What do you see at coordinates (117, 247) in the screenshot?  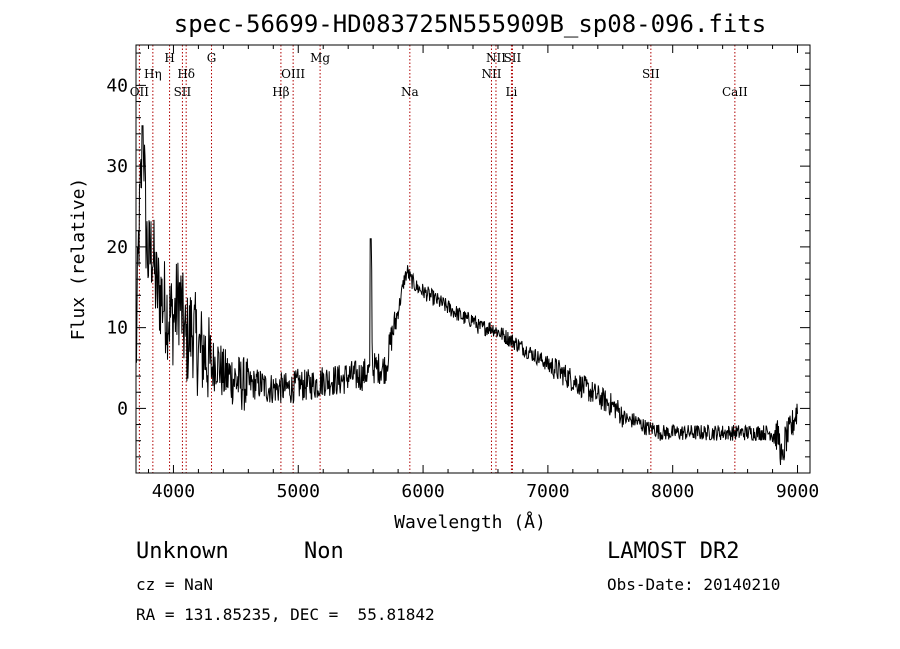 I see `y-tick-label: 20` at bounding box center [117, 247].